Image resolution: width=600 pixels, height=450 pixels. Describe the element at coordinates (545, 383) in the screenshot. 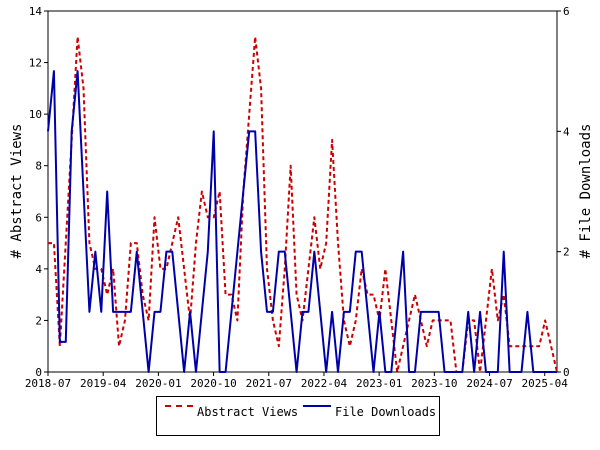

I see `x-tick-label: 2025-04` at that location.